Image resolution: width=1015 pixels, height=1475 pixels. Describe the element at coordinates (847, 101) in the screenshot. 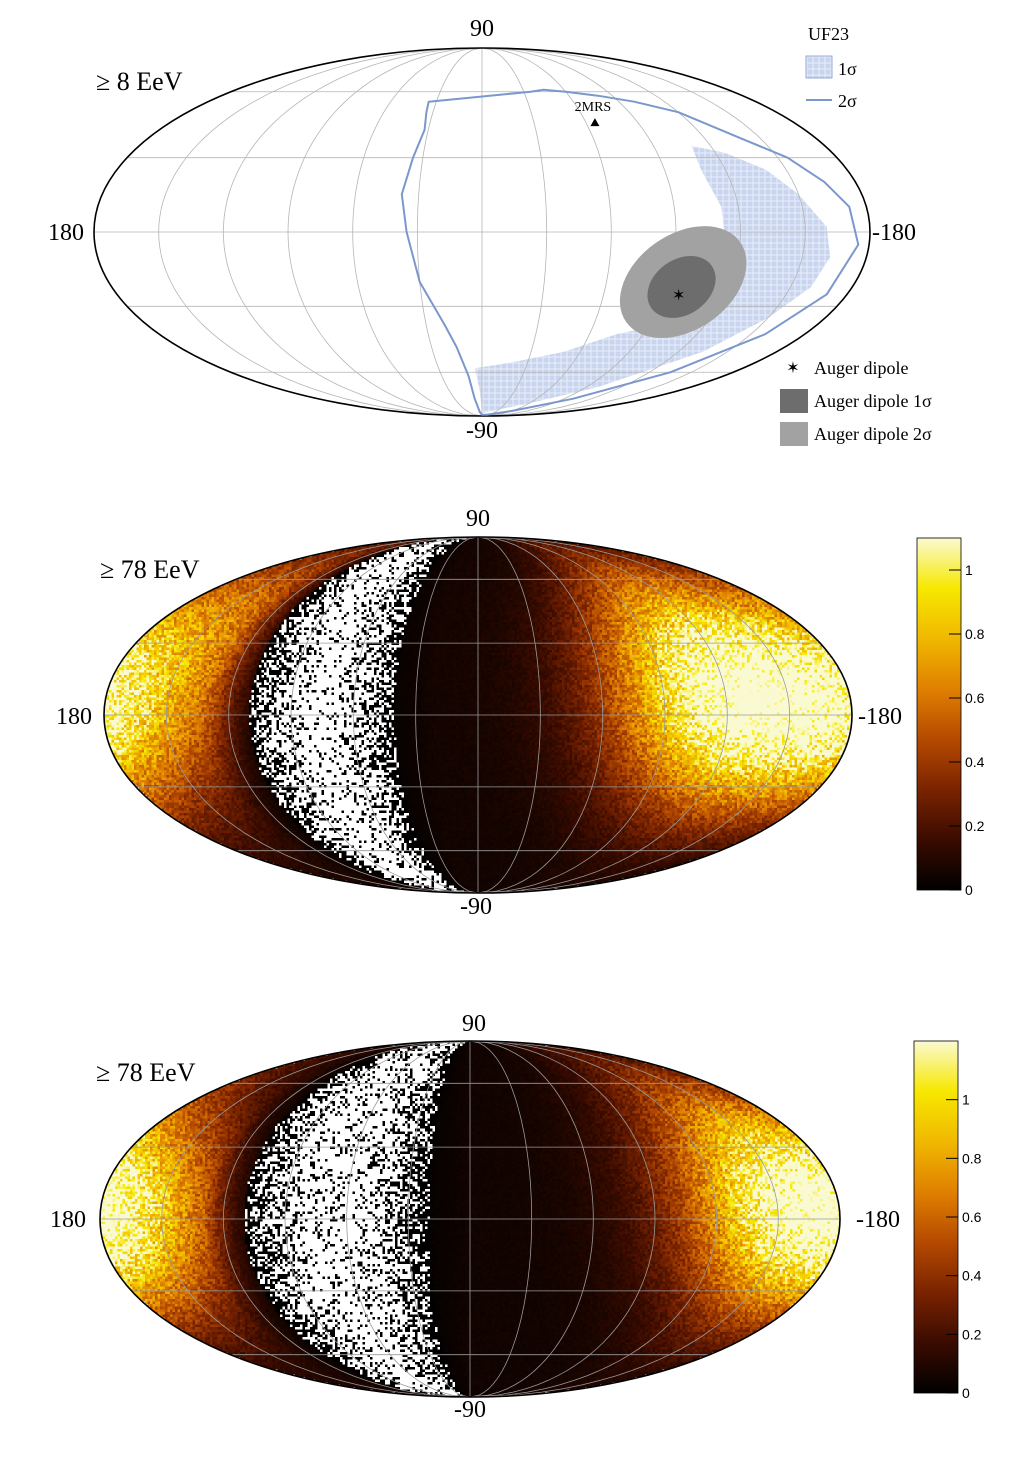

I see `legend-2sigma-label: 2σ` at that location.